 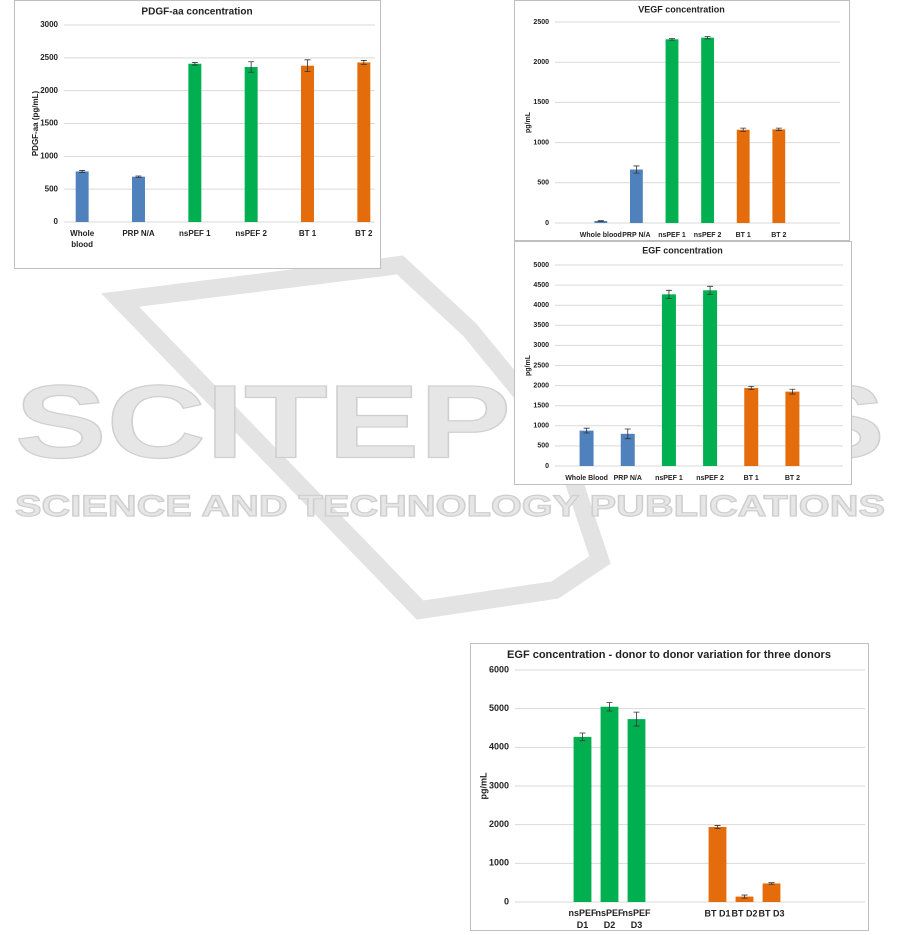 I want to click on y-tick-label: 6000, so click(x=499, y=669).